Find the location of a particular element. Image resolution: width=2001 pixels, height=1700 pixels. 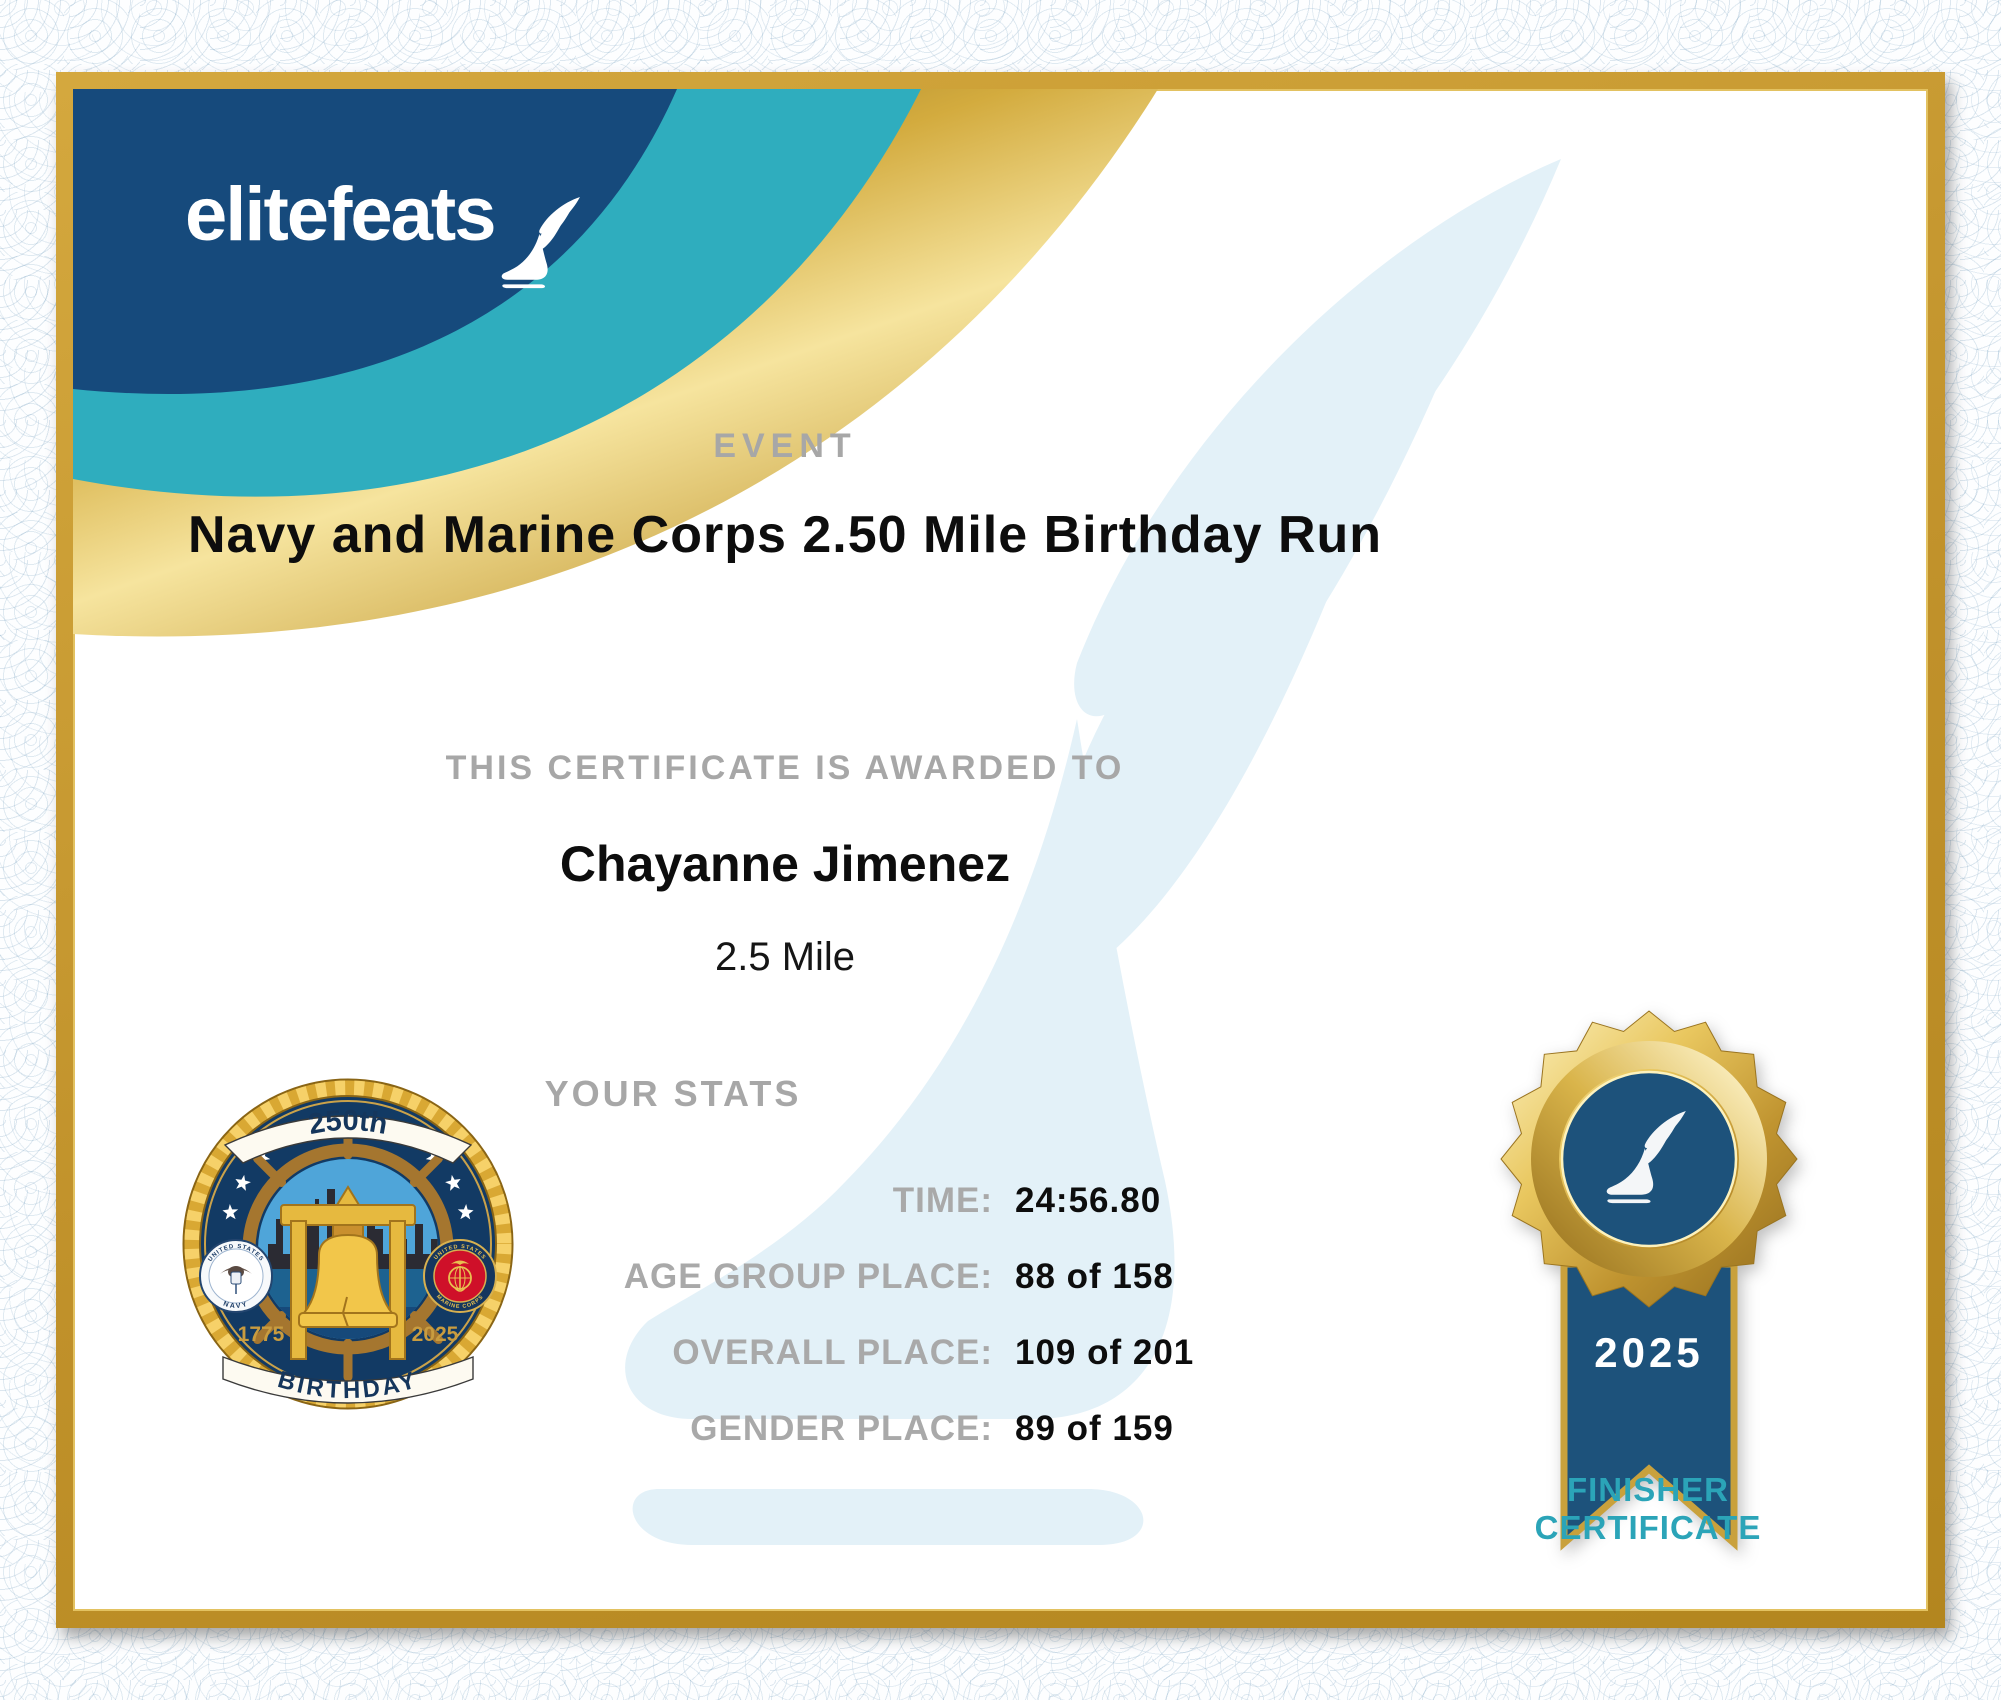

race-distance: 2.5 Mile is located at coordinates (785, 957).